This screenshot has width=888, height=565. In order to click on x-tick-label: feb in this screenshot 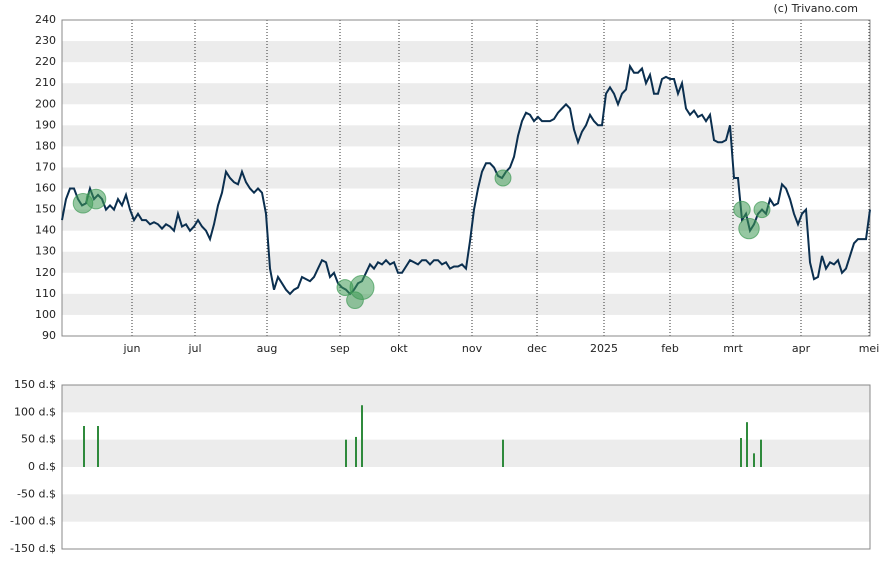, I will do `click(670, 348)`.